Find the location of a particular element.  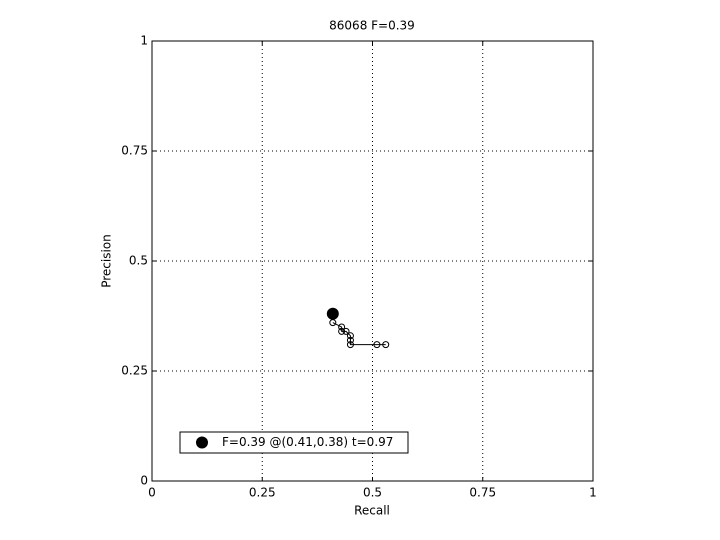

chart-title: 86068 F=0.39 is located at coordinates (372, 26).